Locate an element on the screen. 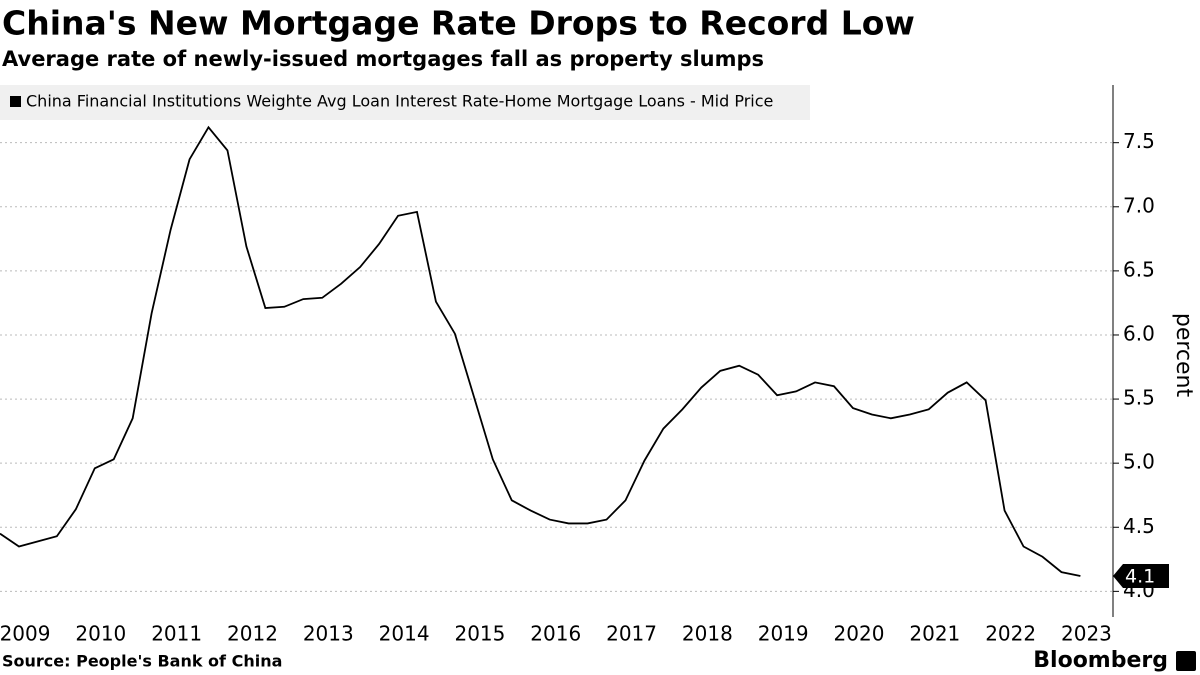 Image resolution: width=1200 pixels, height=675 pixels. value-tag is located at coordinates (1141, 575).